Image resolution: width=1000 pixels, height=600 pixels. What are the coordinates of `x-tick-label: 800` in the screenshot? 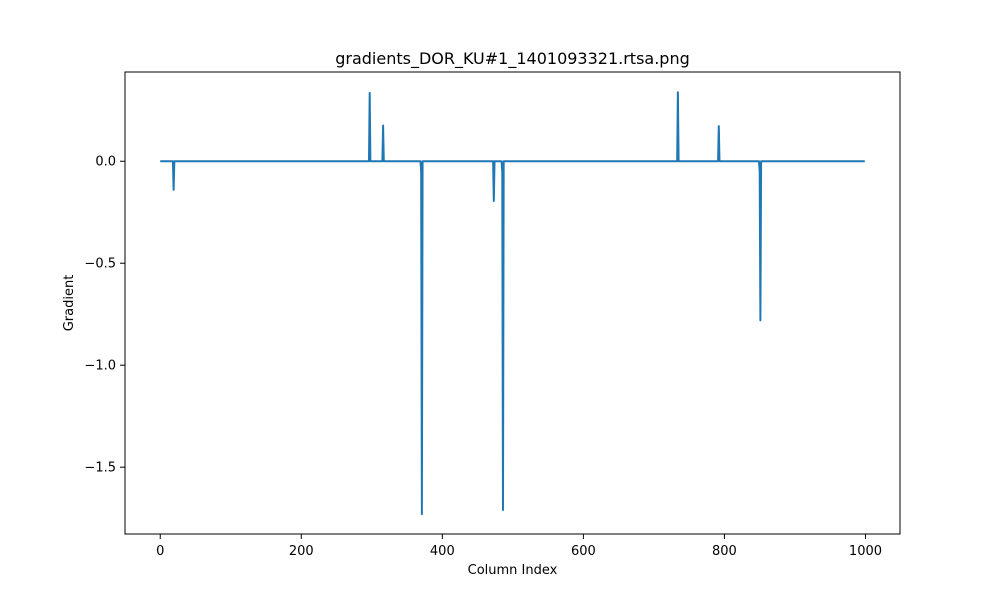 It's located at (724, 551).